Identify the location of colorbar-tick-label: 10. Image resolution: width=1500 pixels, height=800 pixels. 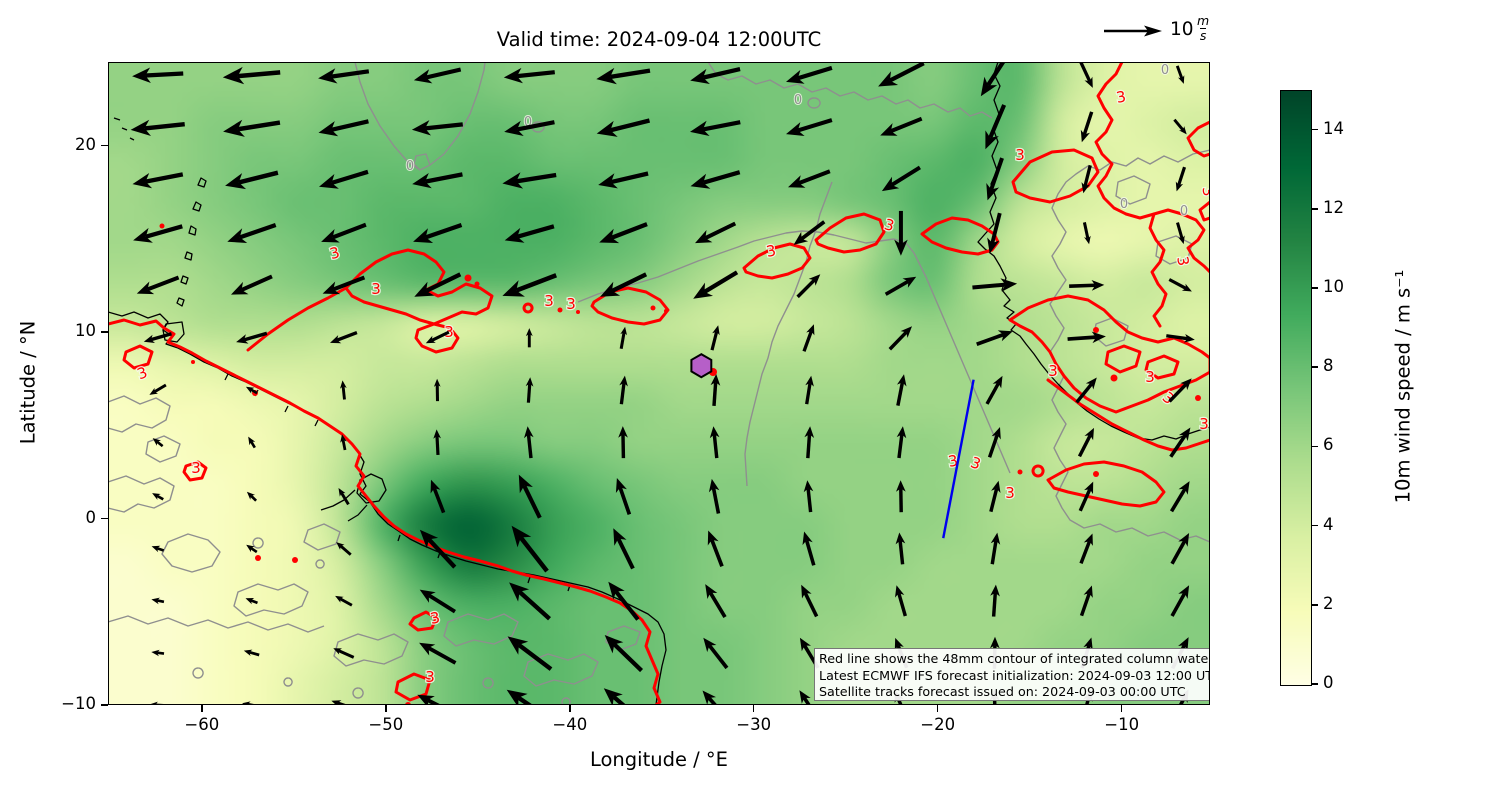
(1333, 286).